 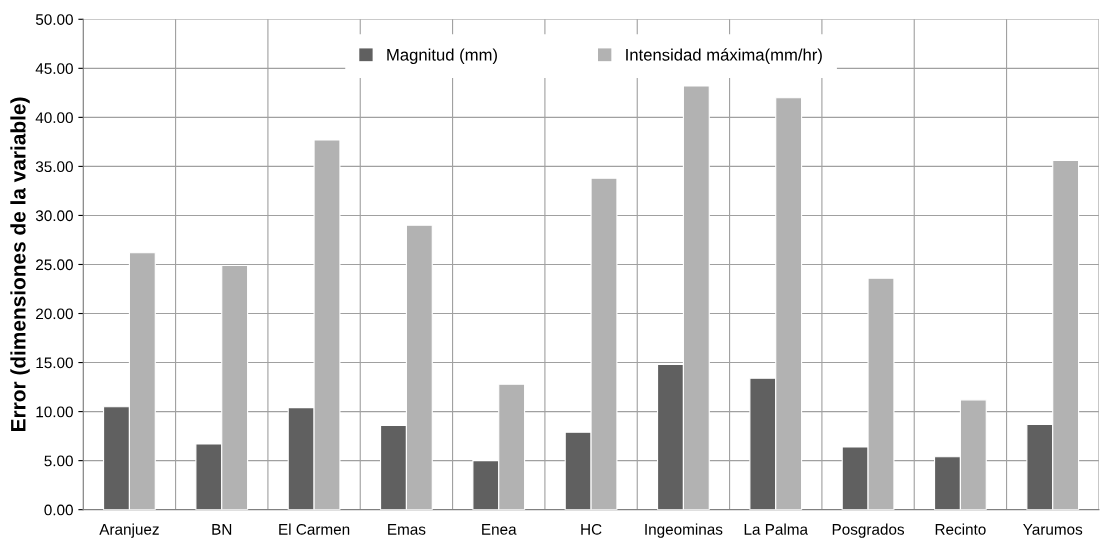 I want to click on legend-label: Magnitud (mm), so click(x=442, y=56).